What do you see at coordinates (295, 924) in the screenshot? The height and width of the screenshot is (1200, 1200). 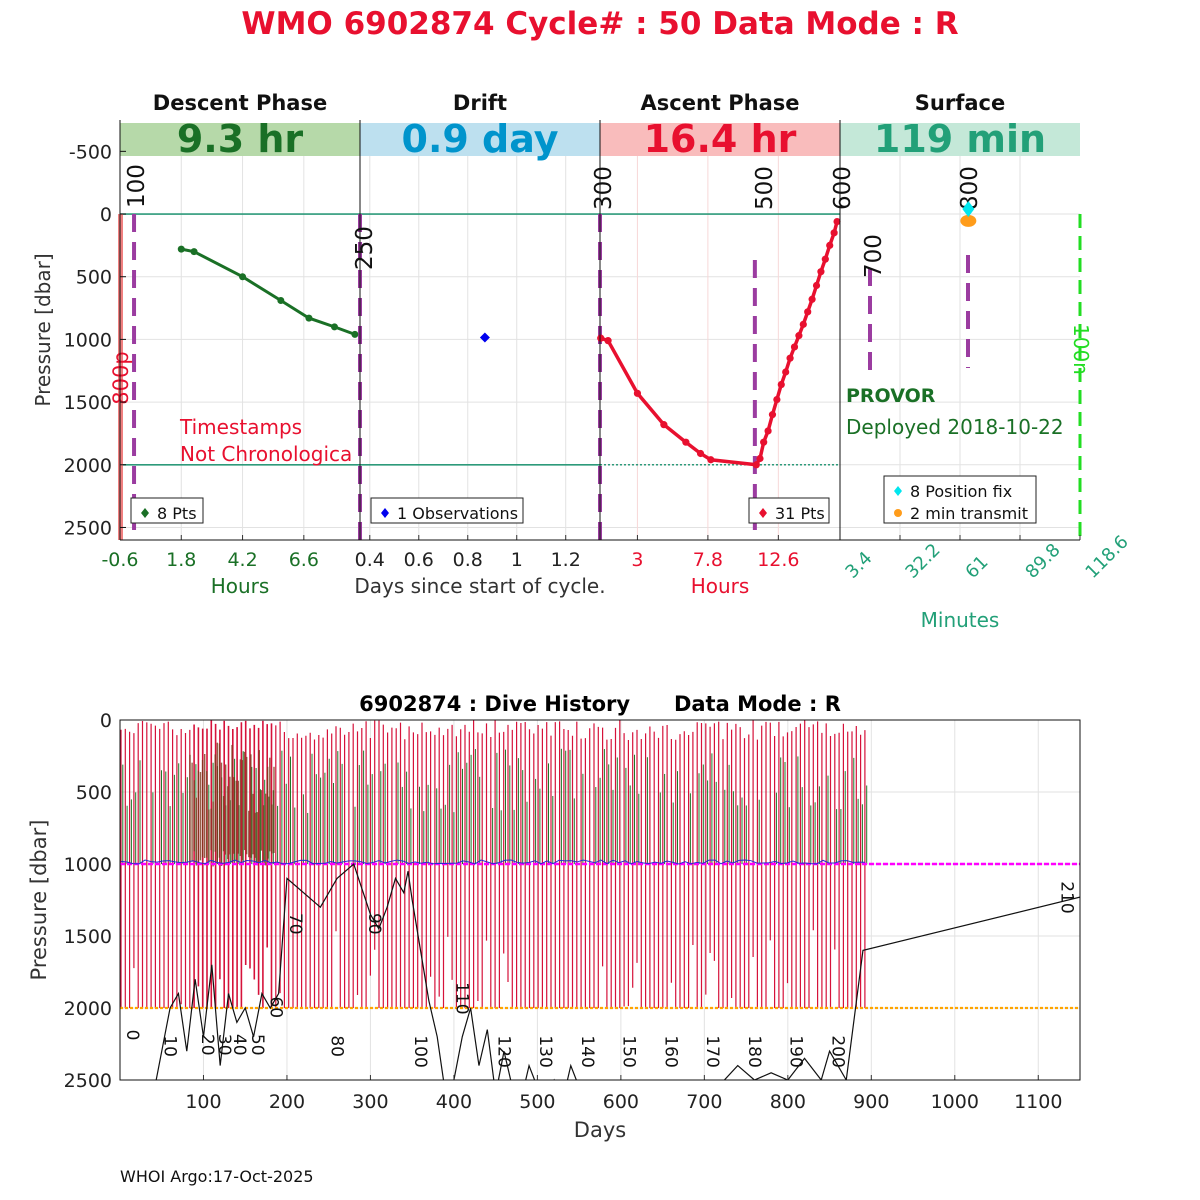 I see `cycle-number-label: 70` at bounding box center [295, 924].